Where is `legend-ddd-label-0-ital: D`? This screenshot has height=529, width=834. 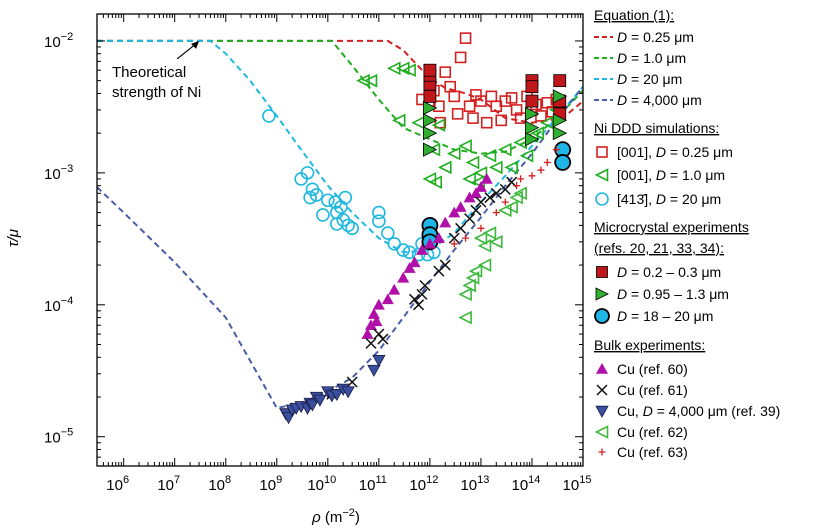
legend-ddd-label-0-ital: D is located at coordinates (661, 152).